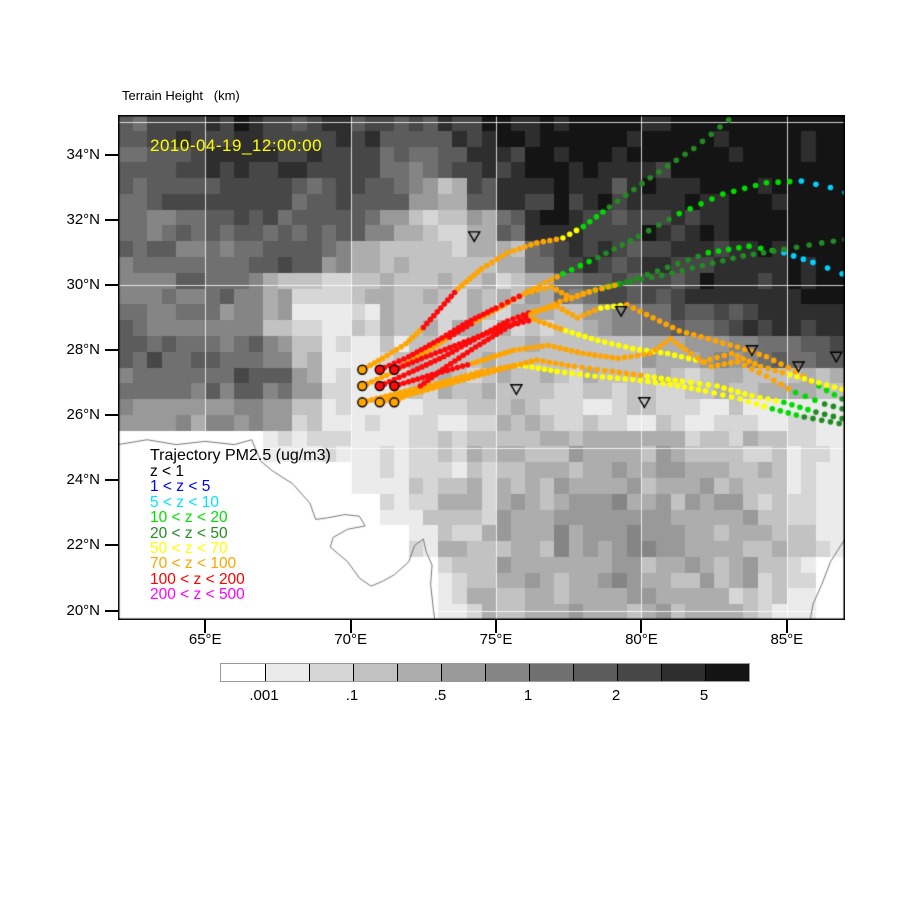  Describe the element at coordinates (184, 502) in the screenshot. I see `legend-item: 5 < z < 10` at that location.